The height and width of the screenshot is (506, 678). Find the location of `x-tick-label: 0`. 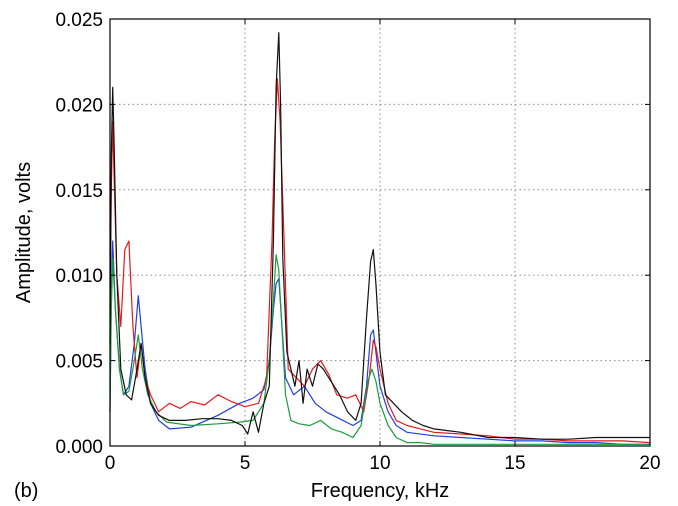

x-tick-label: 0 is located at coordinates (110, 463).